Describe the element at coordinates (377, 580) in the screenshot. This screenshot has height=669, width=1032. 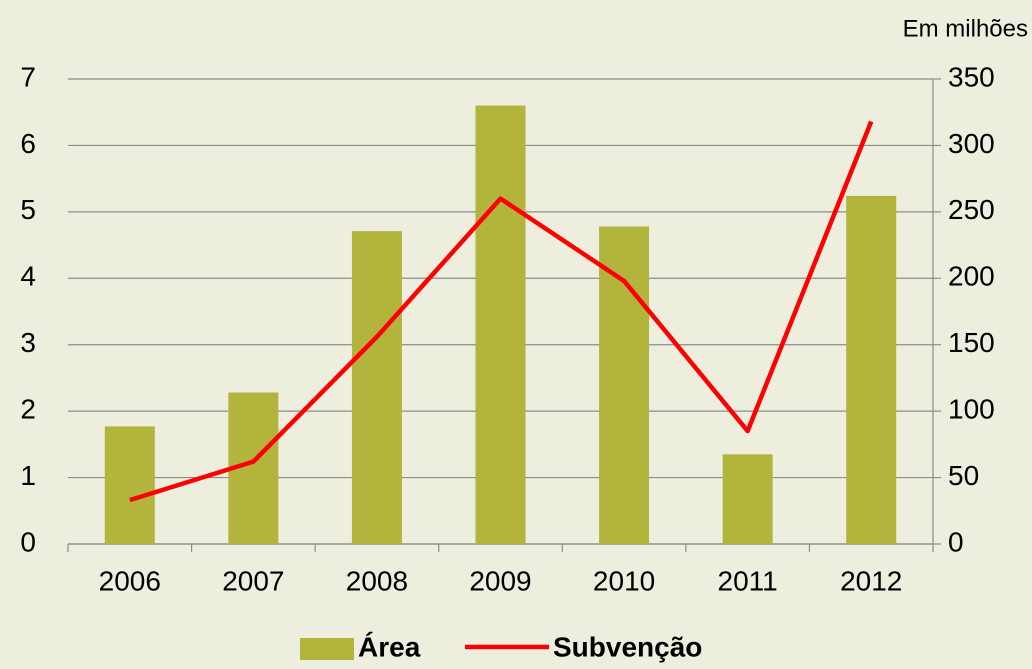
I see `x-tick-label: 2008` at that location.